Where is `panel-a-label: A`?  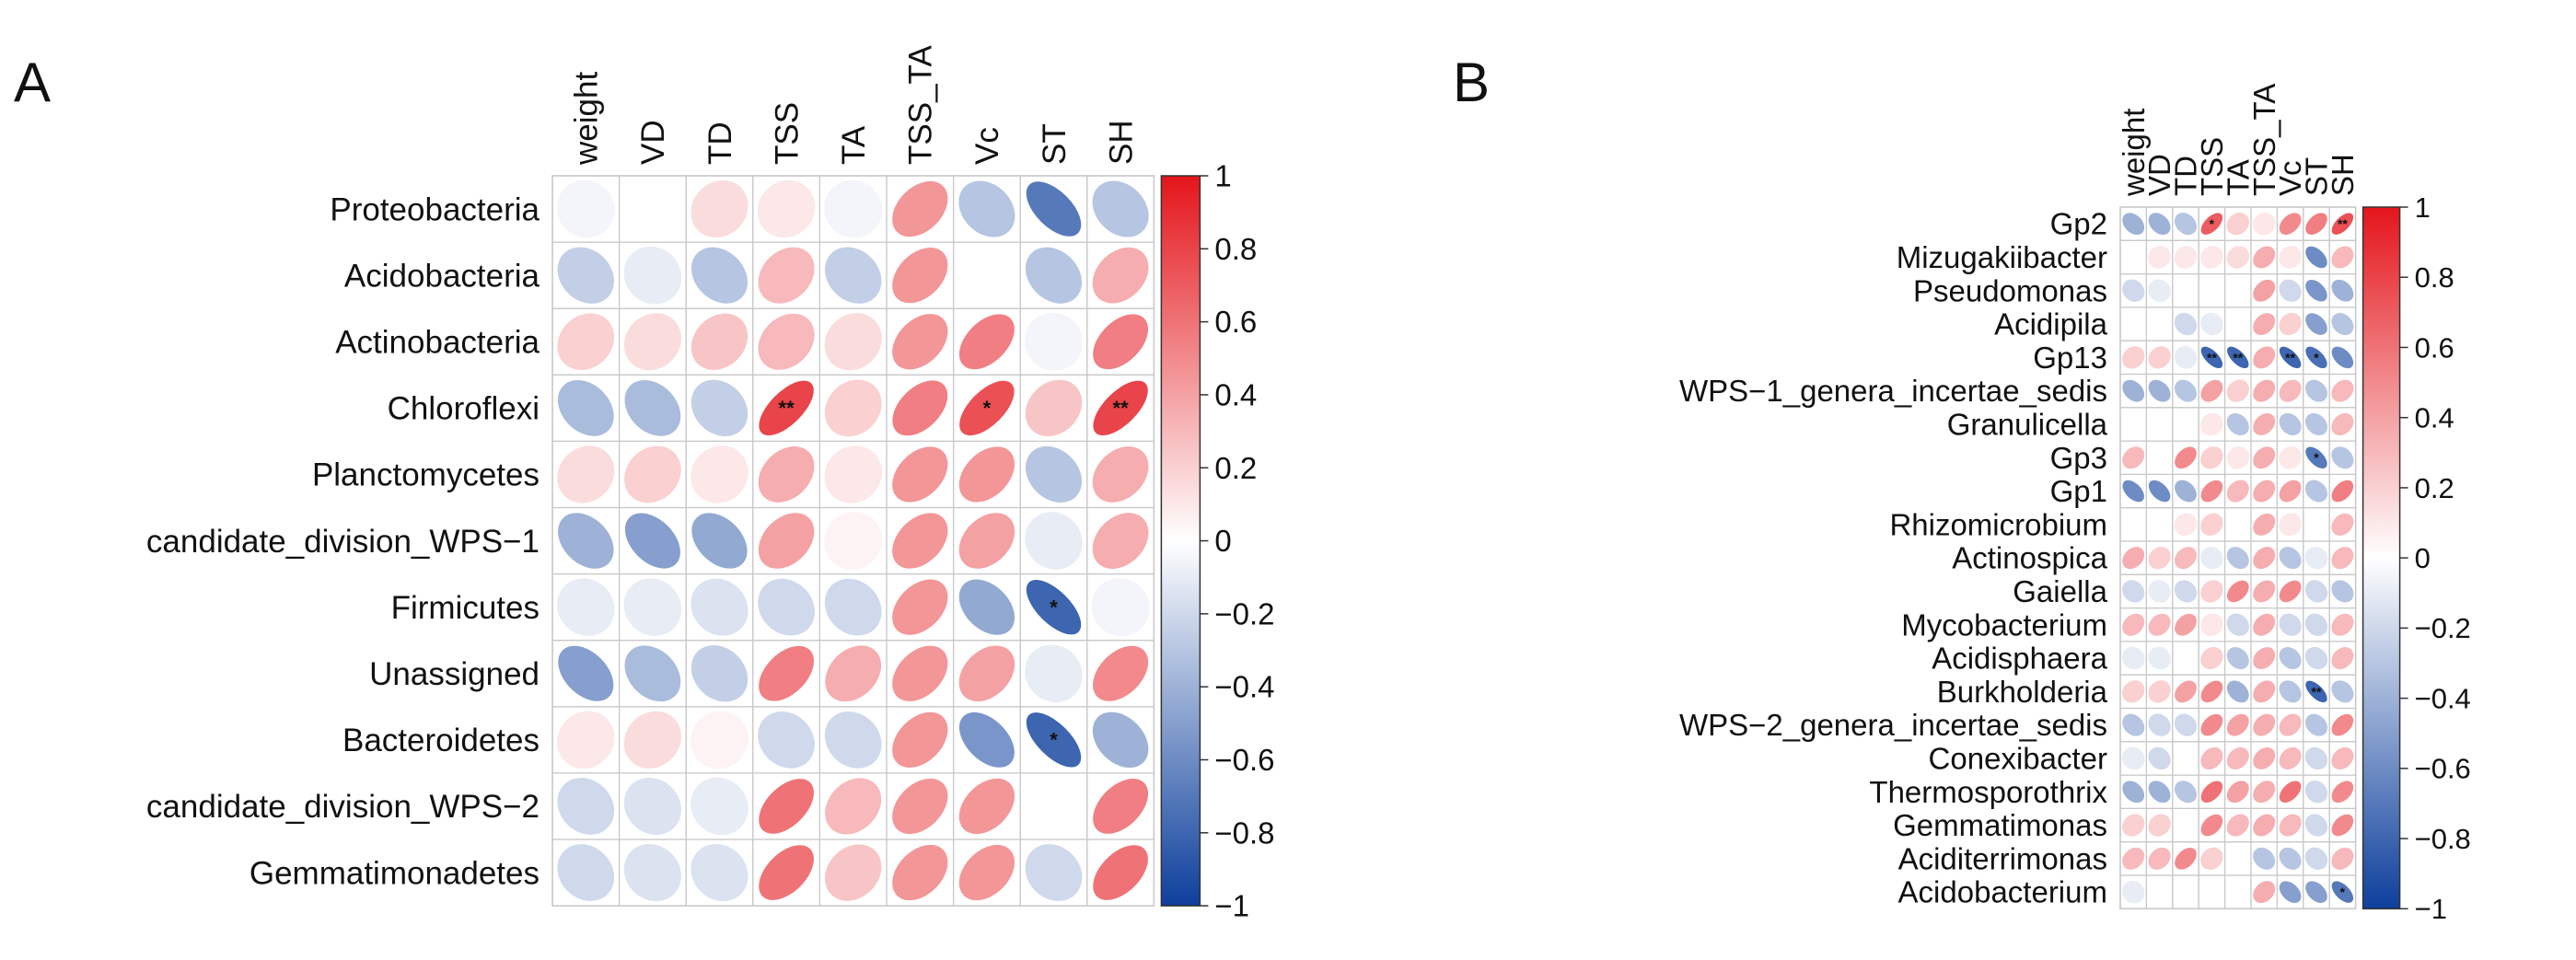
panel-a-label: A is located at coordinates (32, 82).